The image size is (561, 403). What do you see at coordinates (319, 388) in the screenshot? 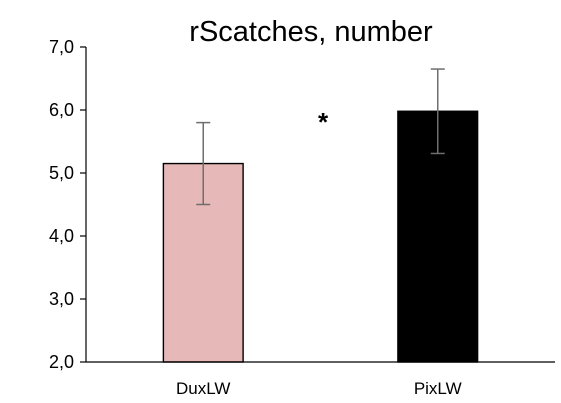
I see `x-axis-labels: DuxLW PixLW` at bounding box center [319, 388].